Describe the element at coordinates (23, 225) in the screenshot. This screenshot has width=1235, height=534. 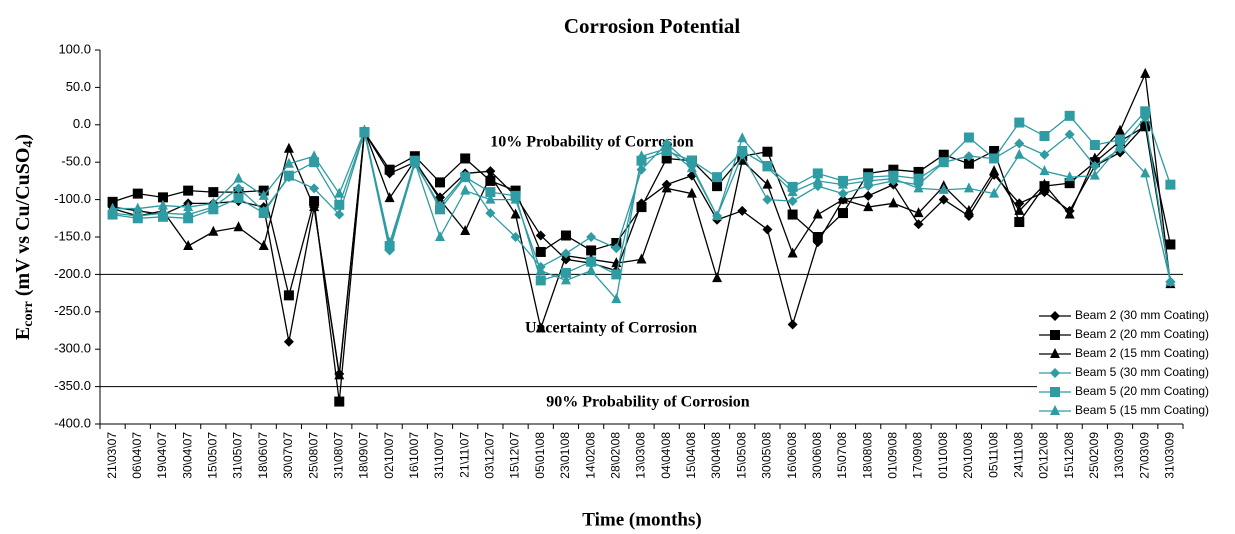
I see `y-title-part: (mV vs Cu/CuSO` at that location.